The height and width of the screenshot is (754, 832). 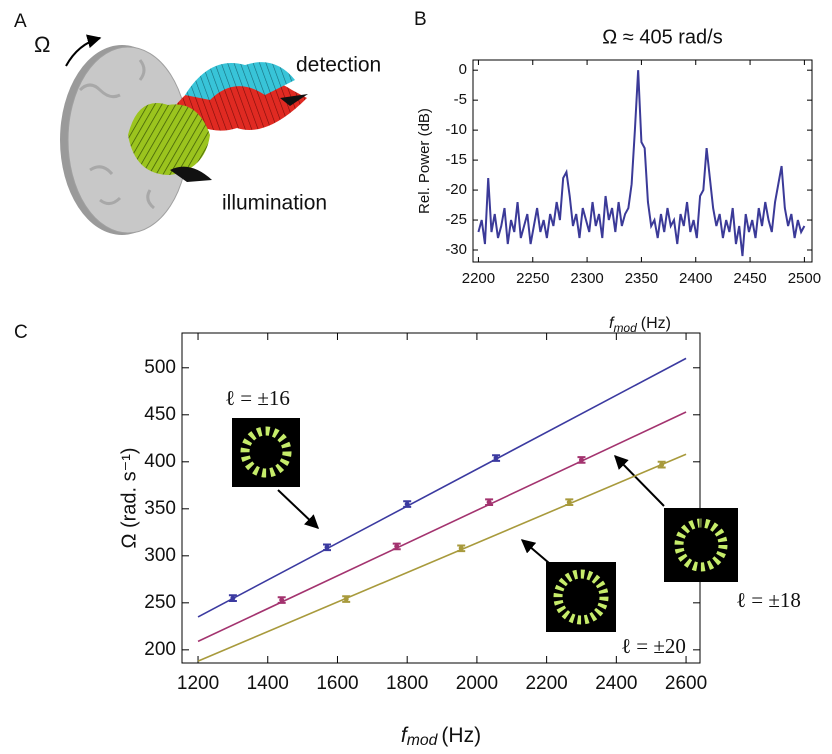 I want to click on y-tick-label: 450, so click(x=160, y=414).